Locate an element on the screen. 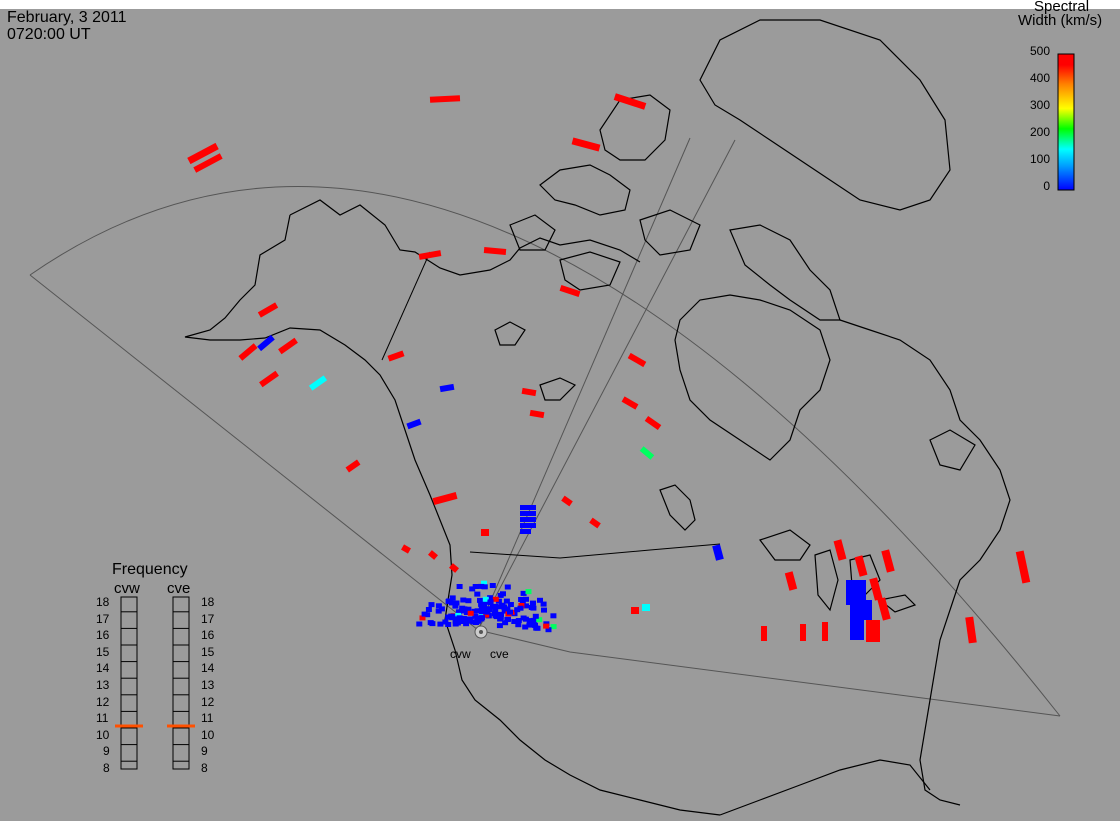  freq-scale-label-cve: 18 is located at coordinates (208, 602).